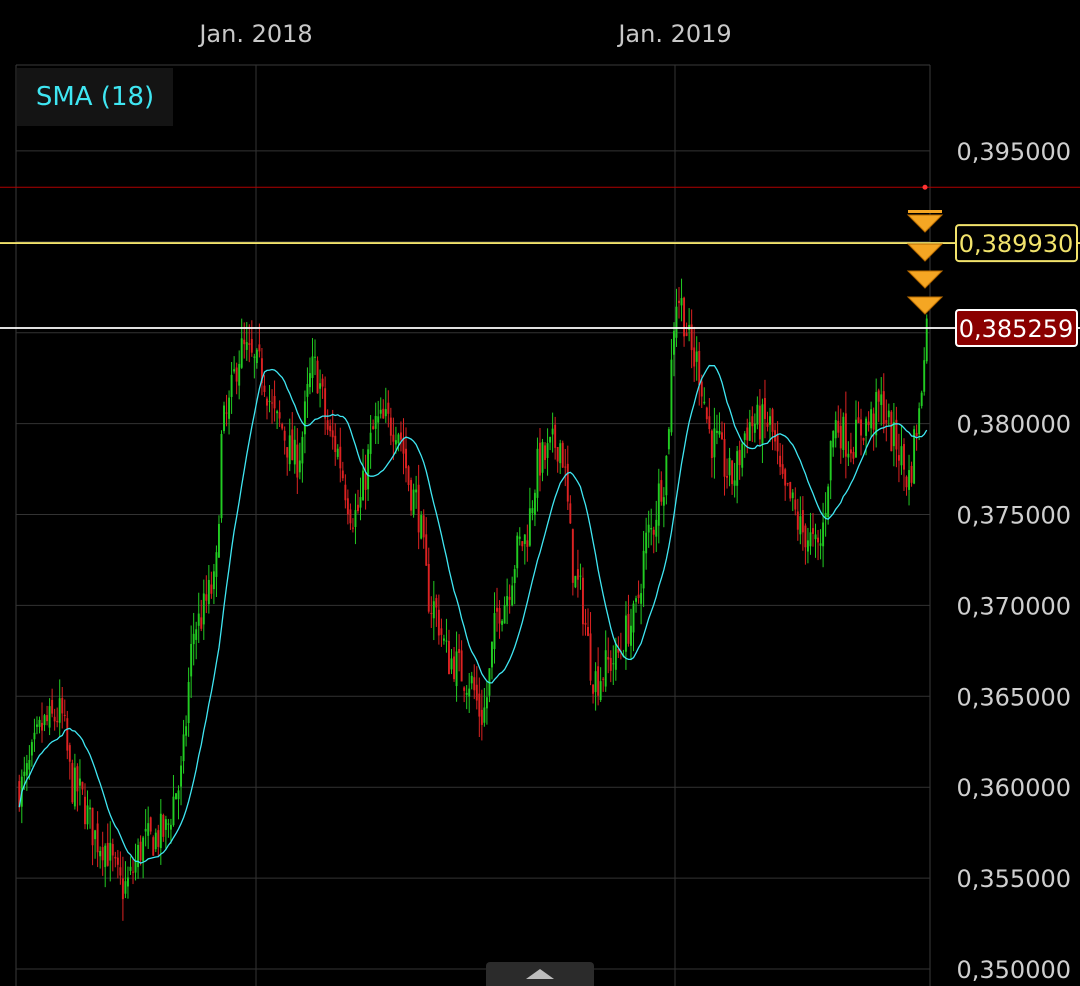  Describe the element at coordinates (1013, 970) in the screenshot. I see `y-tick-label: 0,350000` at that location.